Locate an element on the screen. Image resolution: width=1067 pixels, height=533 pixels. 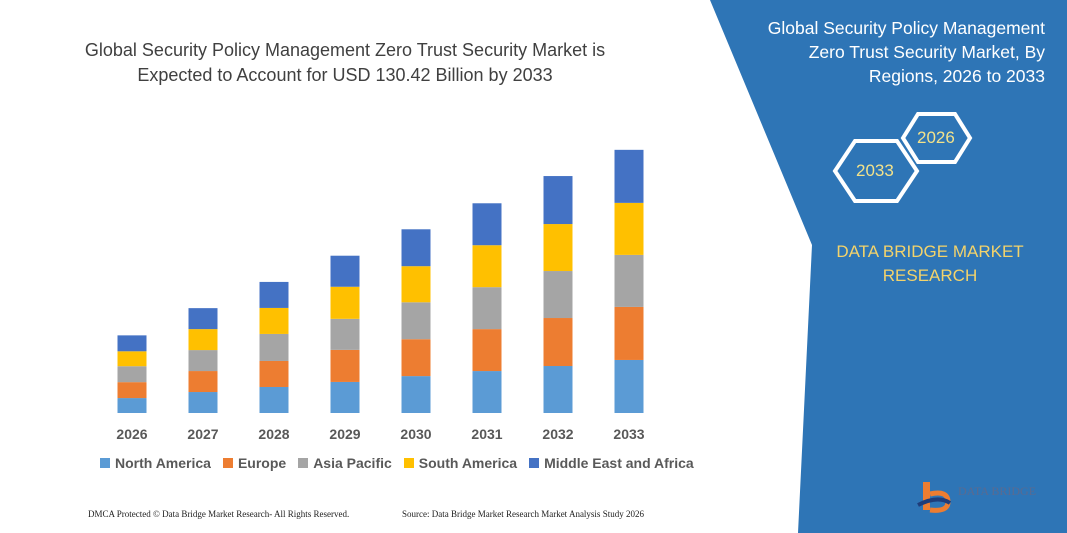
bar-2026-south-america is located at coordinates (132, 359).